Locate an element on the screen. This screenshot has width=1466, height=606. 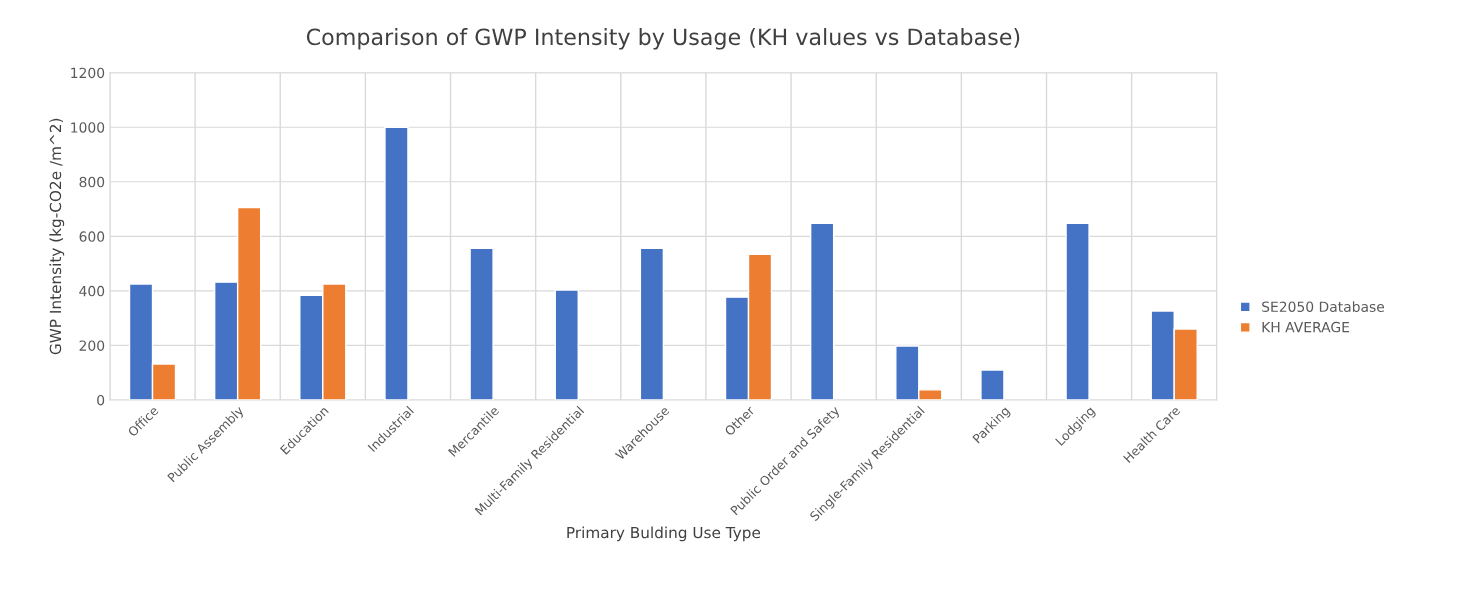
y-tick-label: 200 is located at coordinates (92, 345).